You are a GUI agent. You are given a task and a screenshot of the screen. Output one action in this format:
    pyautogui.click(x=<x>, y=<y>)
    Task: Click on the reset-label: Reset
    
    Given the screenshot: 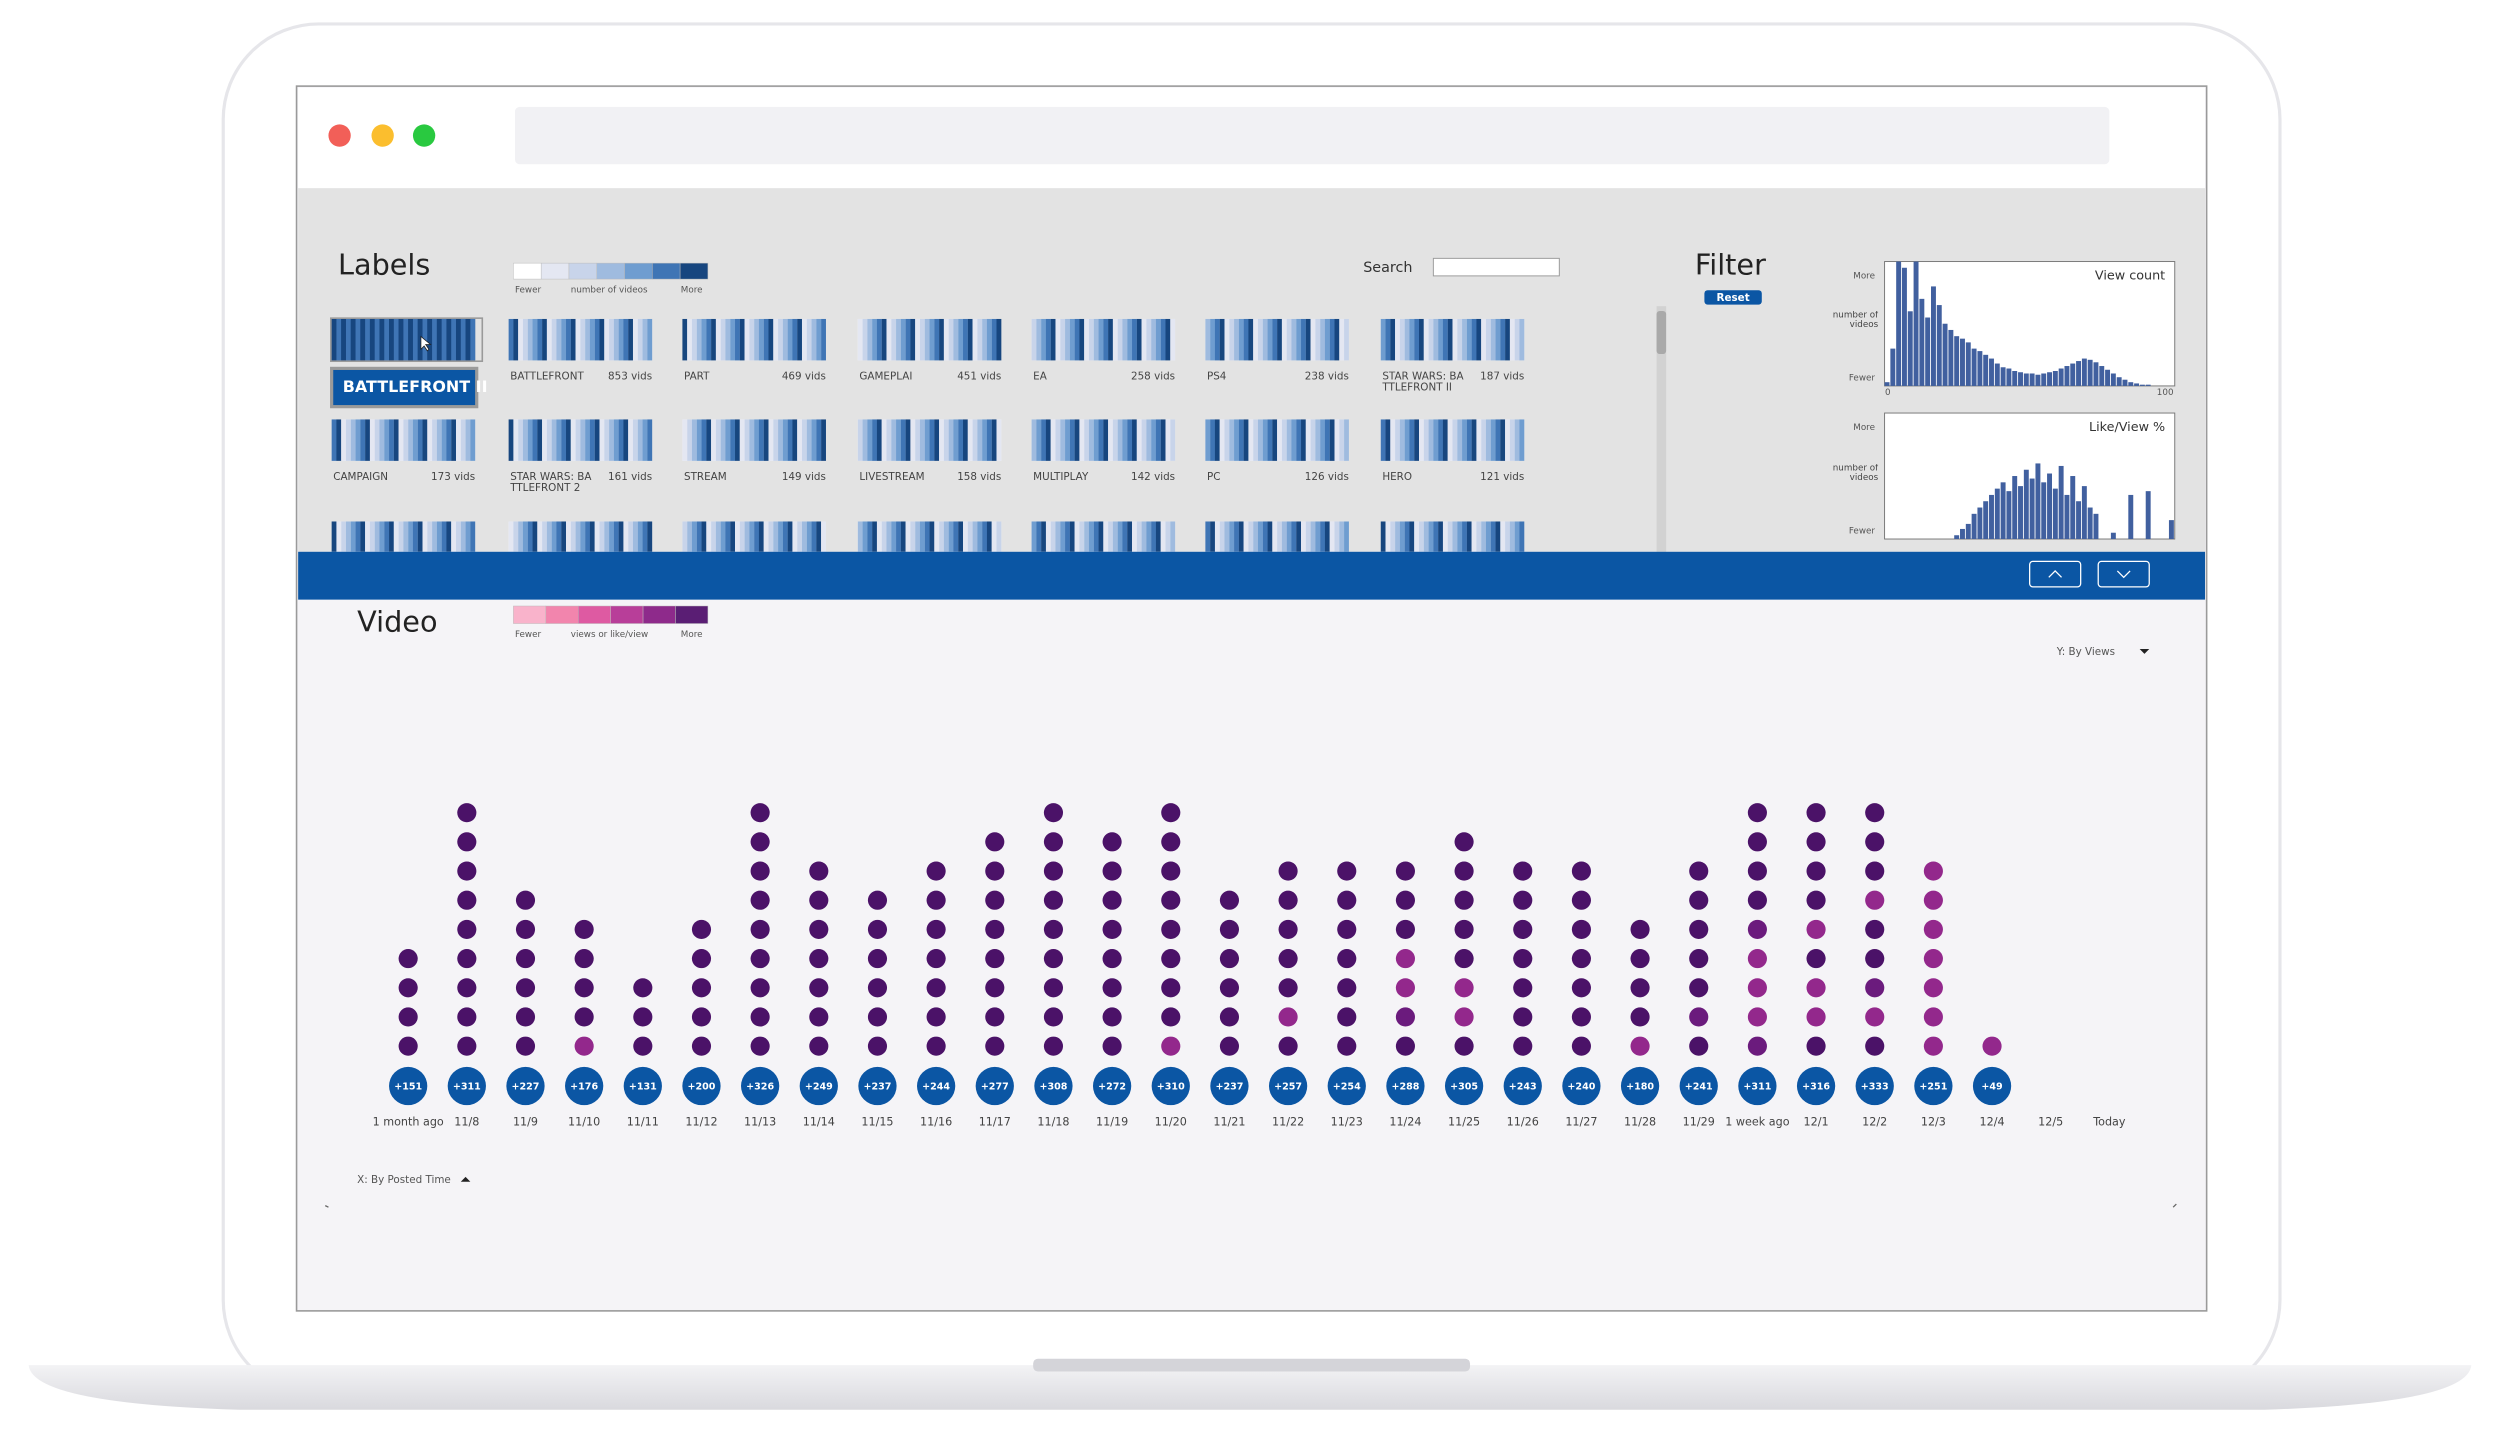 What is the action you would take?
    pyautogui.click(x=1733, y=298)
    